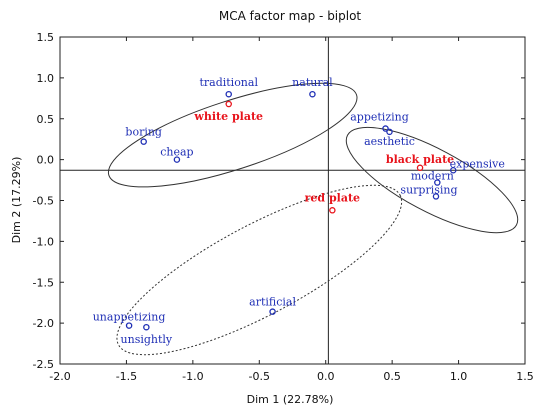  Describe the element at coordinates (228, 104) in the screenshot. I see `point-white-plate` at that location.